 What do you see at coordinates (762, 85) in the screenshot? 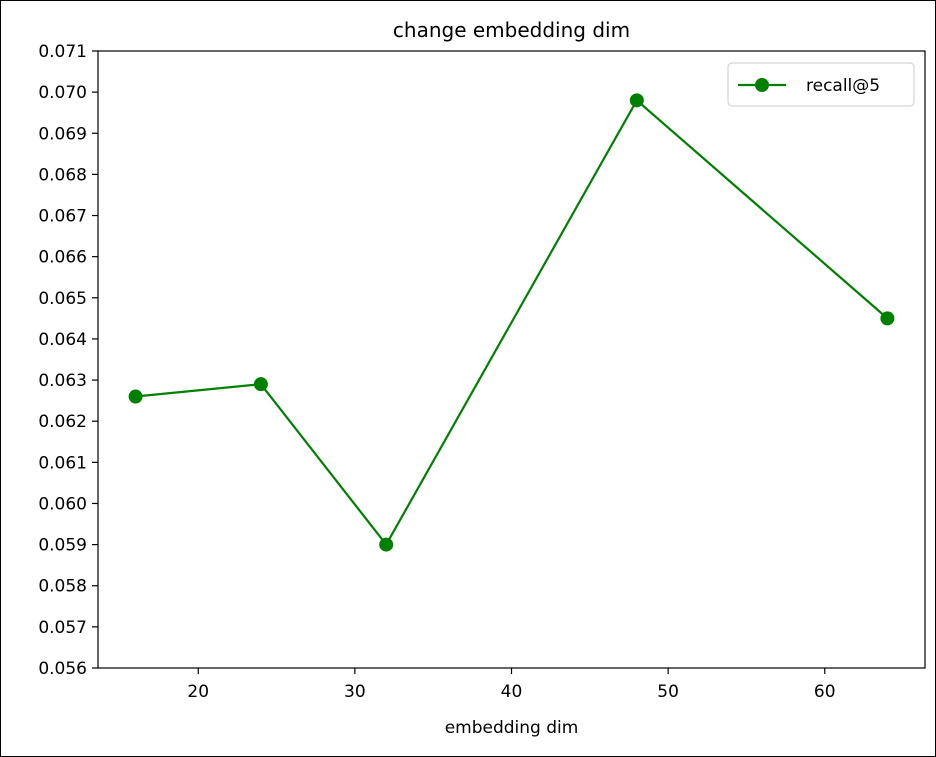
I see `legend-marker-swatch` at bounding box center [762, 85].